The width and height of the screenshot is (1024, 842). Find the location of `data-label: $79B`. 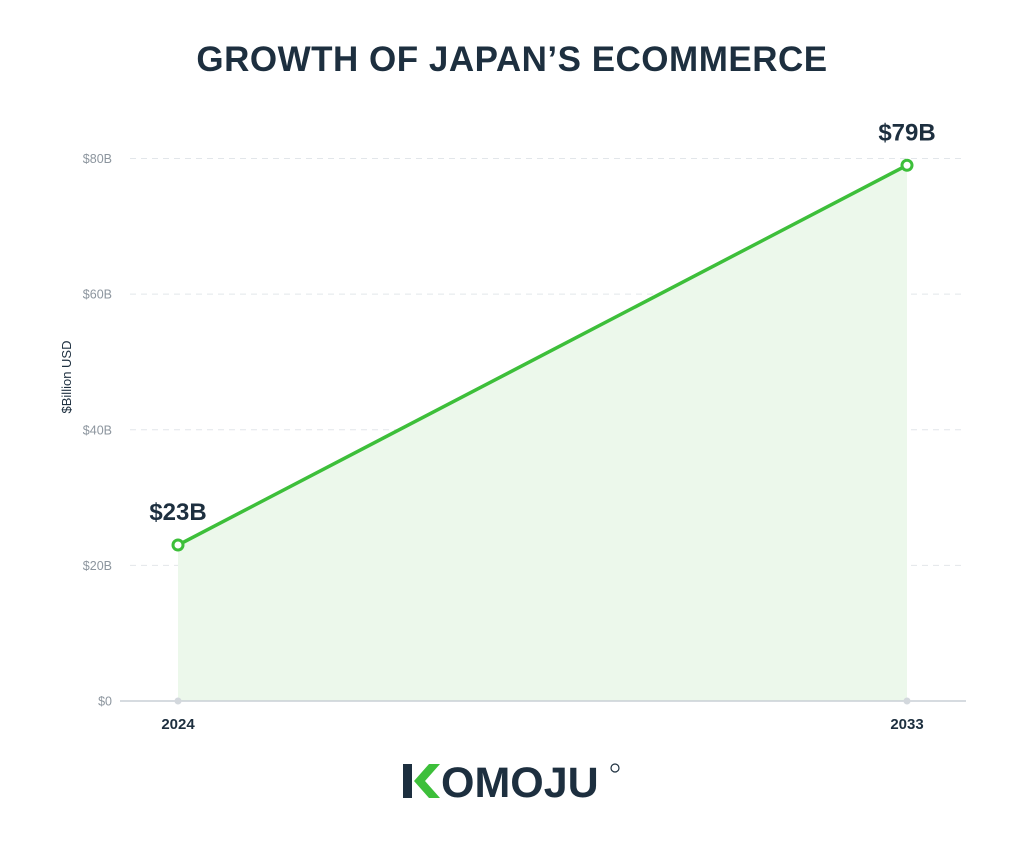

data-label: $79B is located at coordinates (906, 132).